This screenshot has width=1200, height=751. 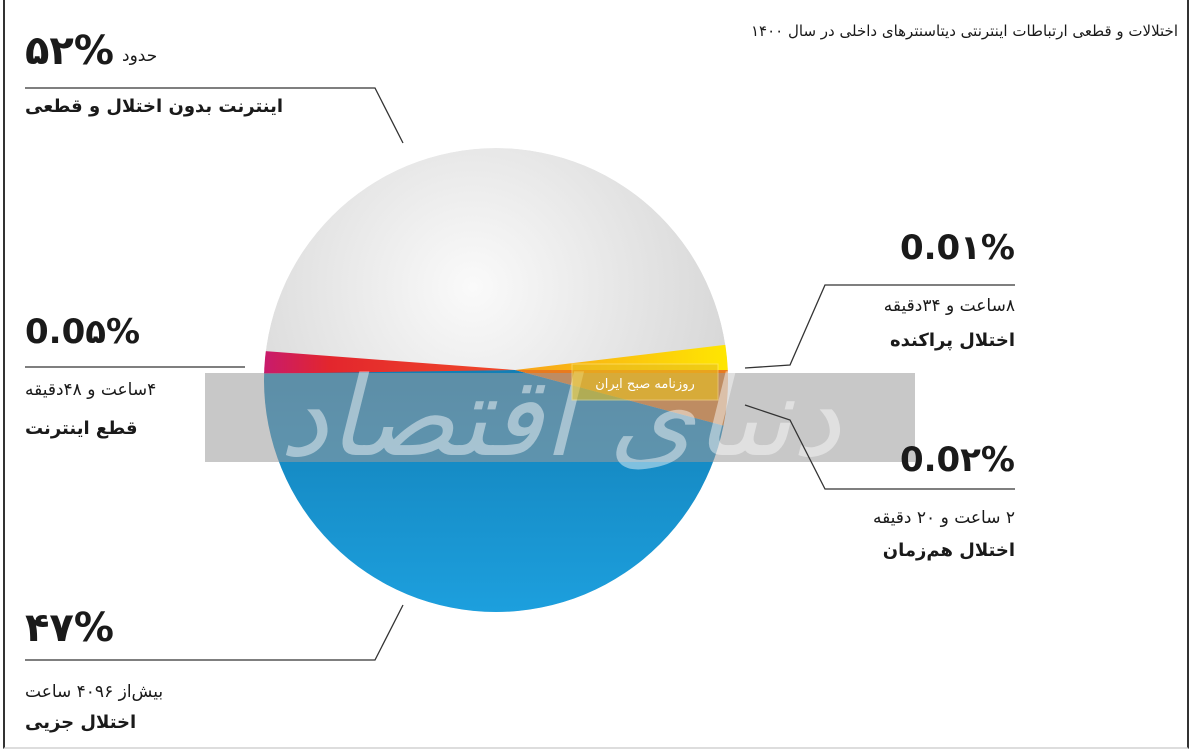 I want to click on label-simultaneous-disruption: اختلال هم‌زمان, so click(x=948, y=550).